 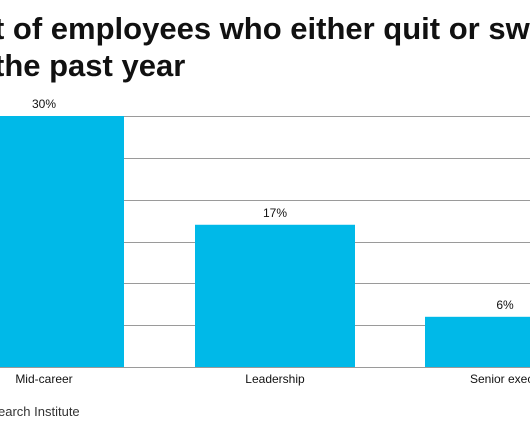 I want to click on bar-mid-career, so click(x=62, y=241).